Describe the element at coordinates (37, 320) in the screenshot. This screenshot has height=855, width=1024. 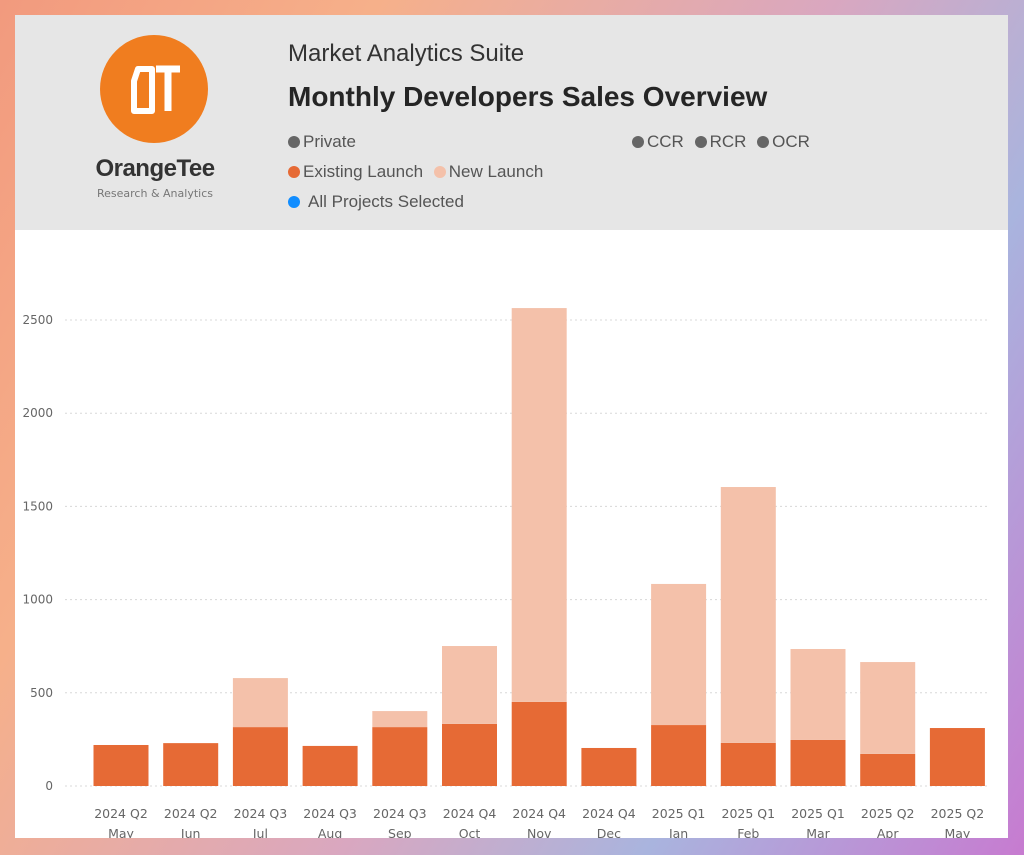
I see `y-tick-label: 2500` at that location.